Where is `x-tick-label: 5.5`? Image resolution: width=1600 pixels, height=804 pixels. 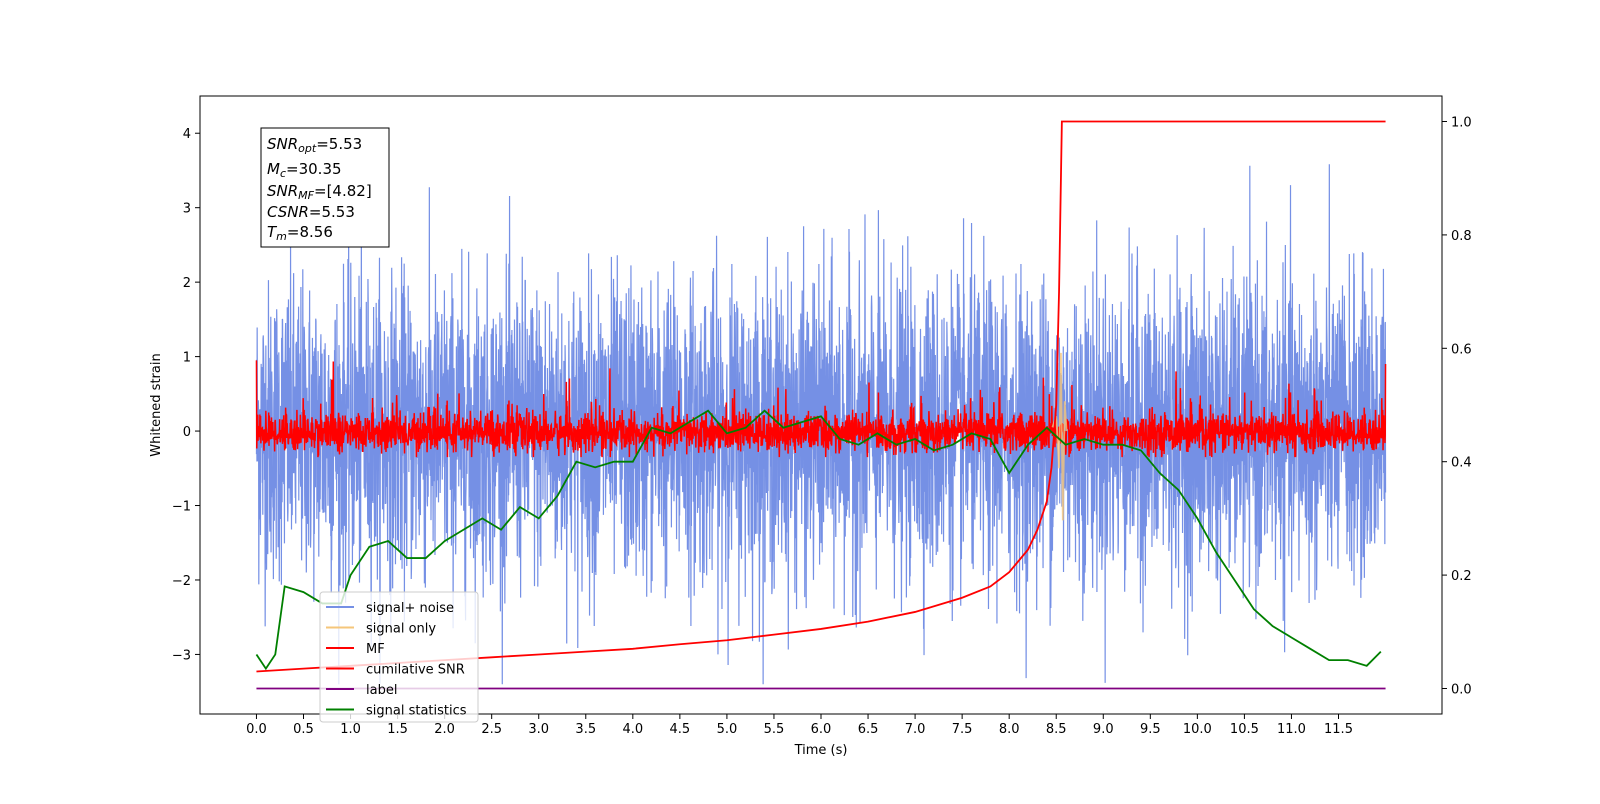 x-tick-label: 5.5 is located at coordinates (774, 729).